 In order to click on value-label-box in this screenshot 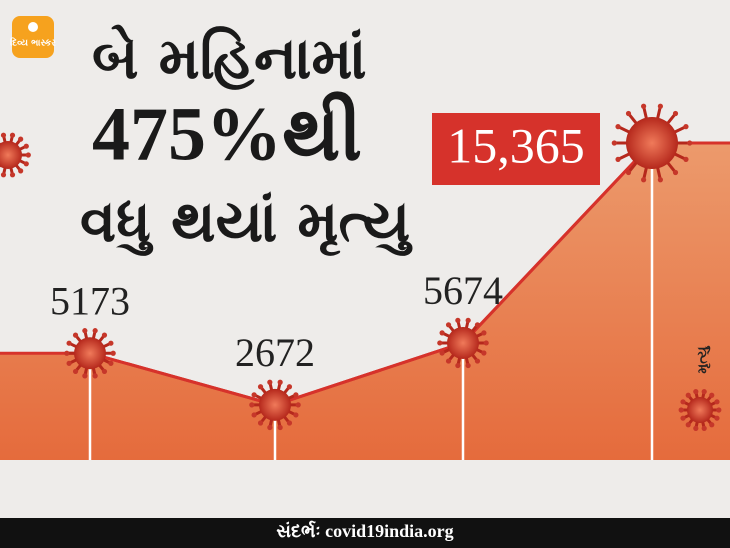, I will do `click(516, 149)`.